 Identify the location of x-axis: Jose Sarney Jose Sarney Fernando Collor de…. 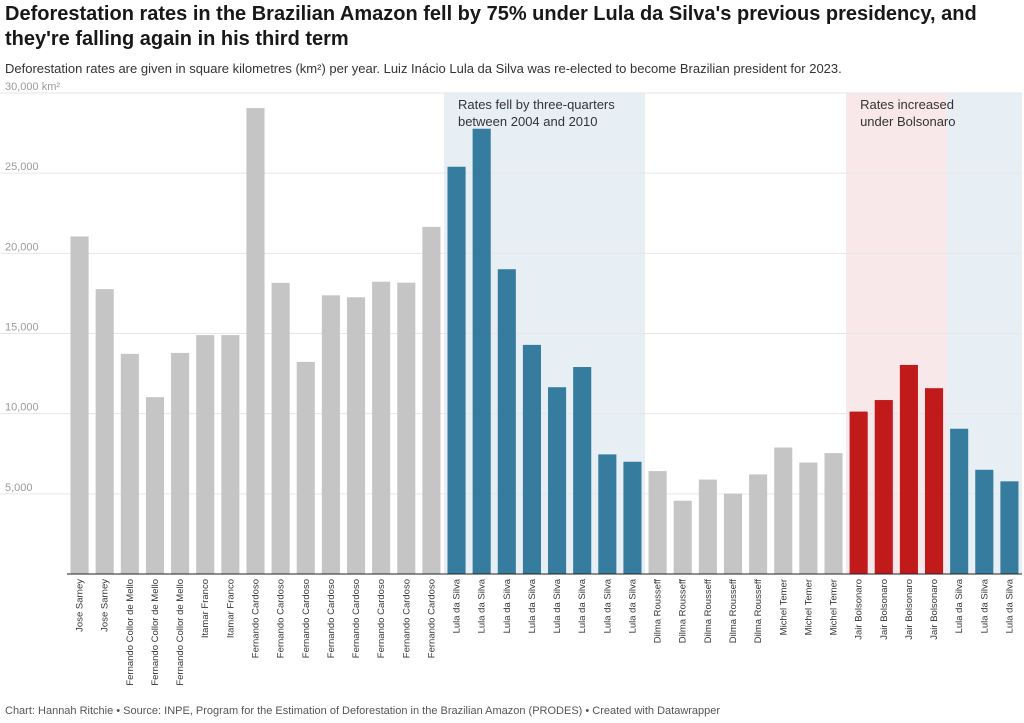
(544, 629).